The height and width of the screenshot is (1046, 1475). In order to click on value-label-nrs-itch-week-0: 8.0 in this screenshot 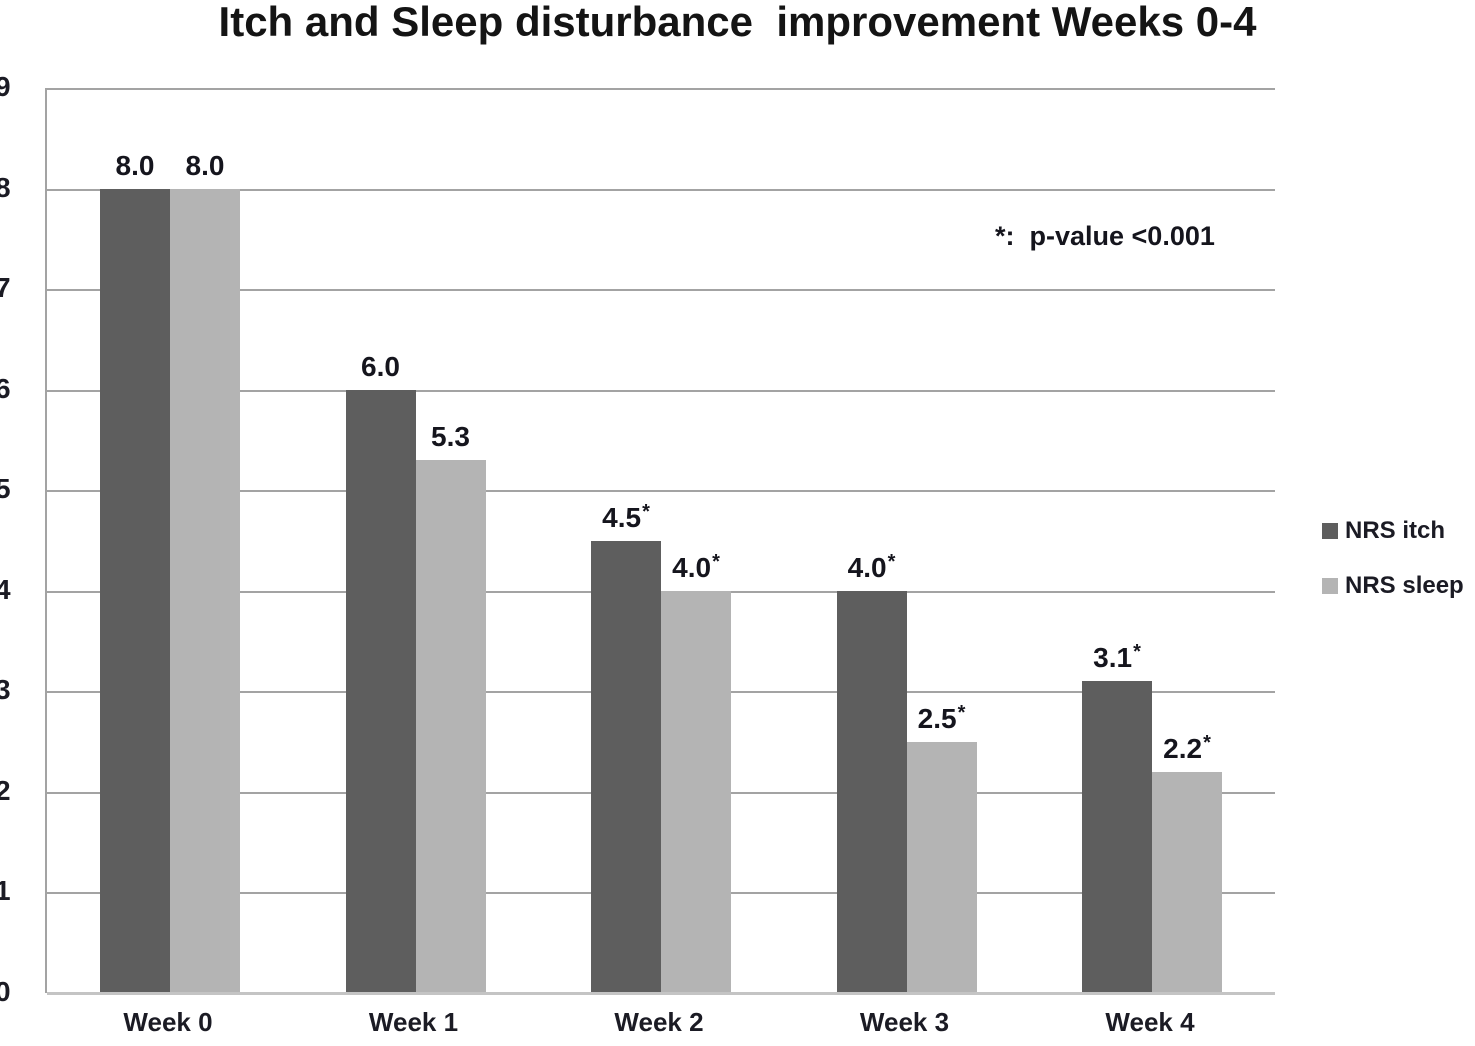, I will do `click(135, 165)`.